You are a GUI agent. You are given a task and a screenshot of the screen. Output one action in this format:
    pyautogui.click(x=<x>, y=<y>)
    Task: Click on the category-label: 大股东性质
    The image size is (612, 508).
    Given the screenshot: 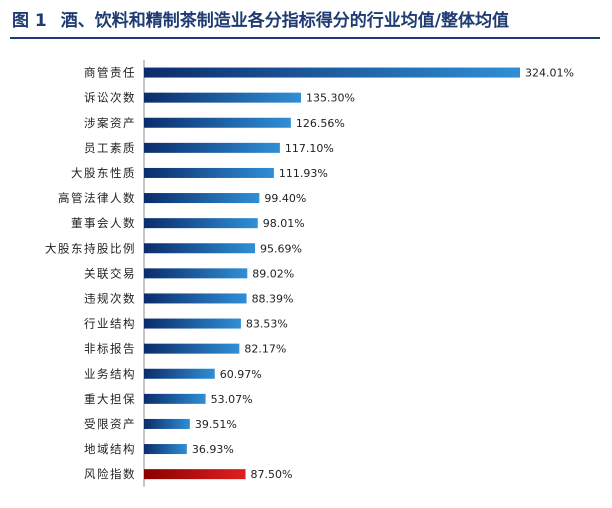 What is the action you would take?
    pyautogui.click(x=103, y=173)
    